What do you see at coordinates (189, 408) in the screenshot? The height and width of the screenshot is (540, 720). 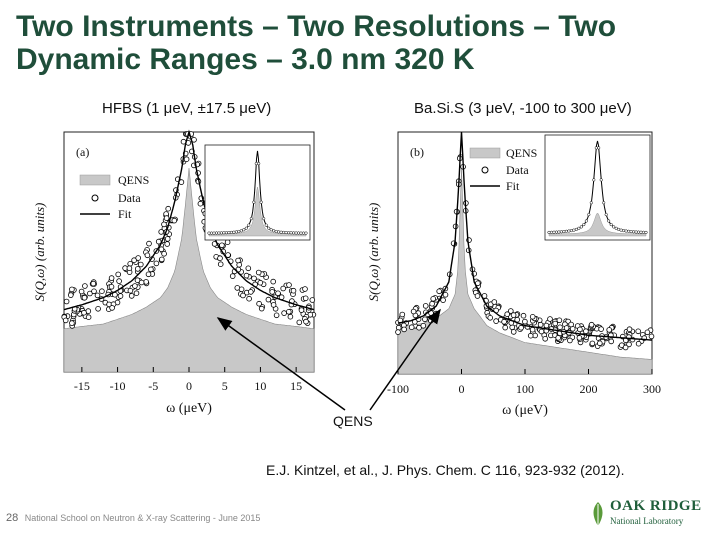 I see `panel-a-xlabel: ω (μeV)` at bounding box center [189, 408].